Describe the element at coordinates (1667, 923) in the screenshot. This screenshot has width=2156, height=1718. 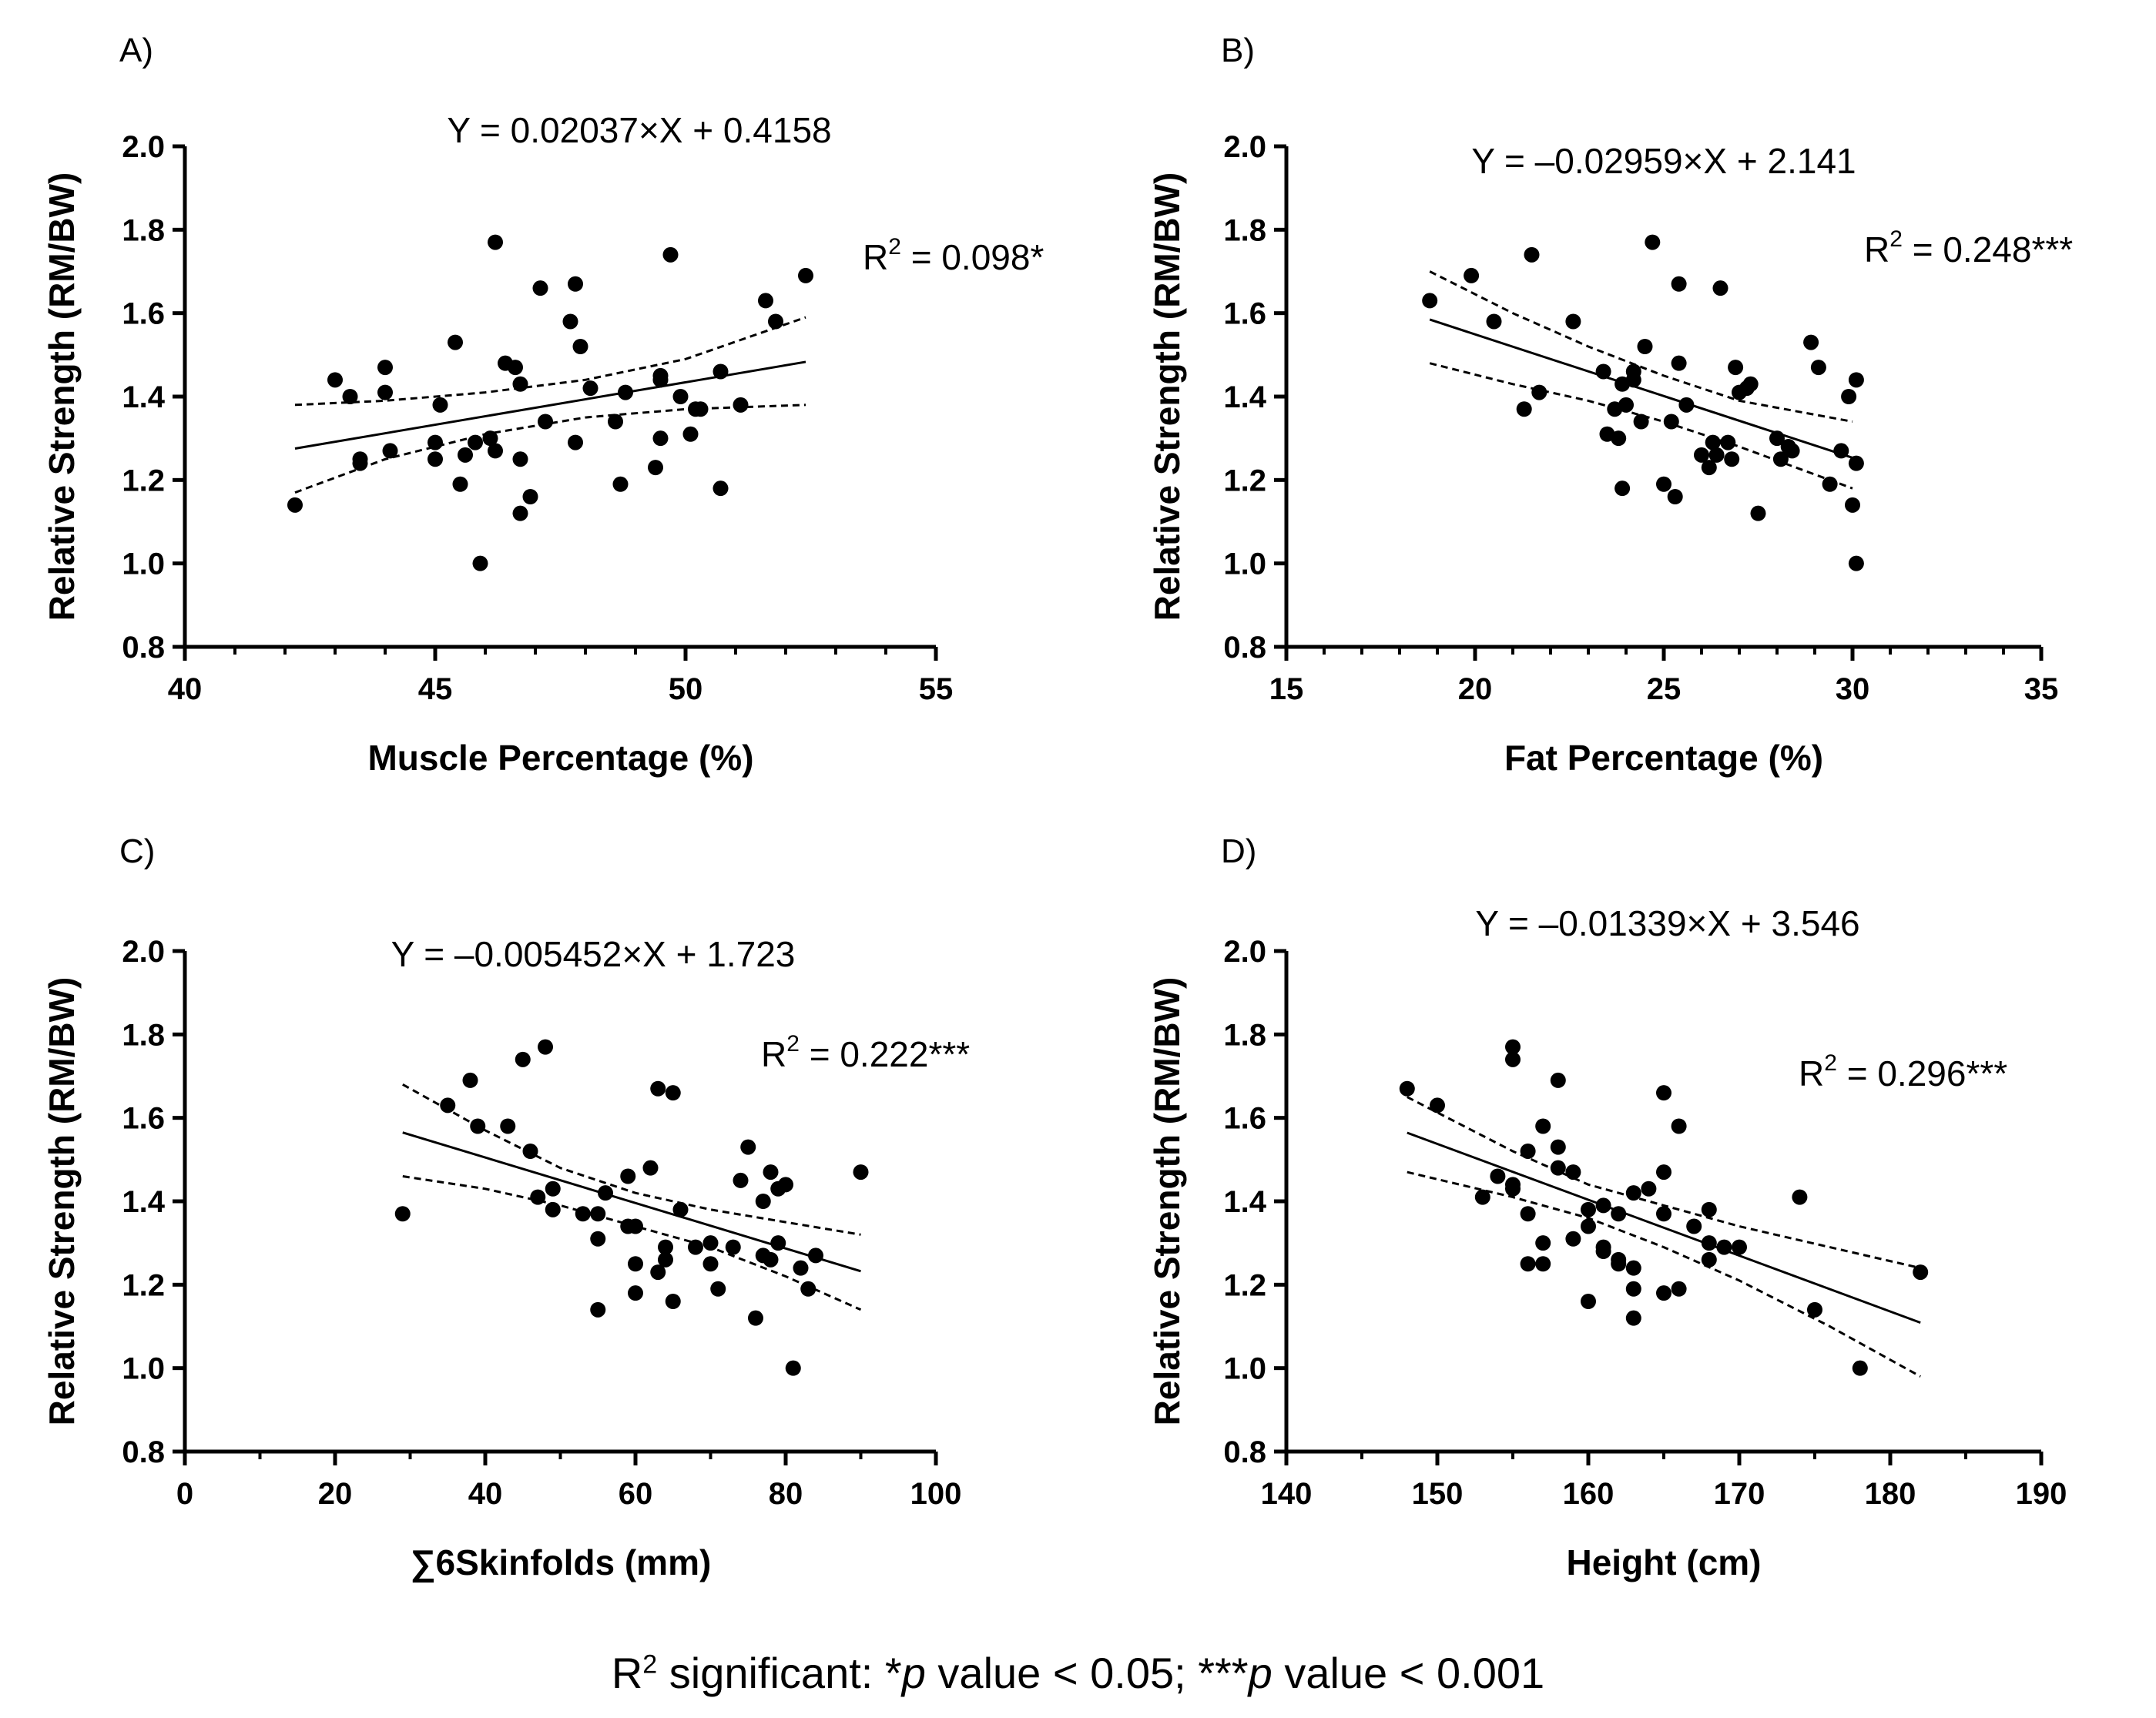
I see `regression-equation: Y = –0.01339×X + 3.546` at that location.